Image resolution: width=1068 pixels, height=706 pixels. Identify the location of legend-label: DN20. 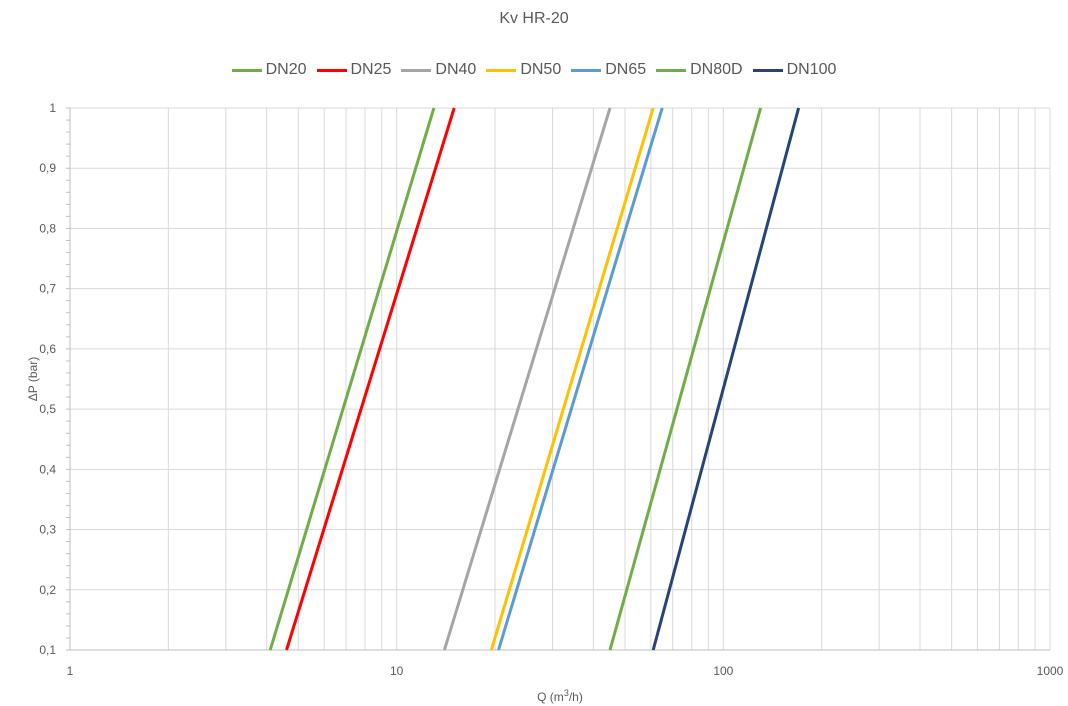
(286, 69).